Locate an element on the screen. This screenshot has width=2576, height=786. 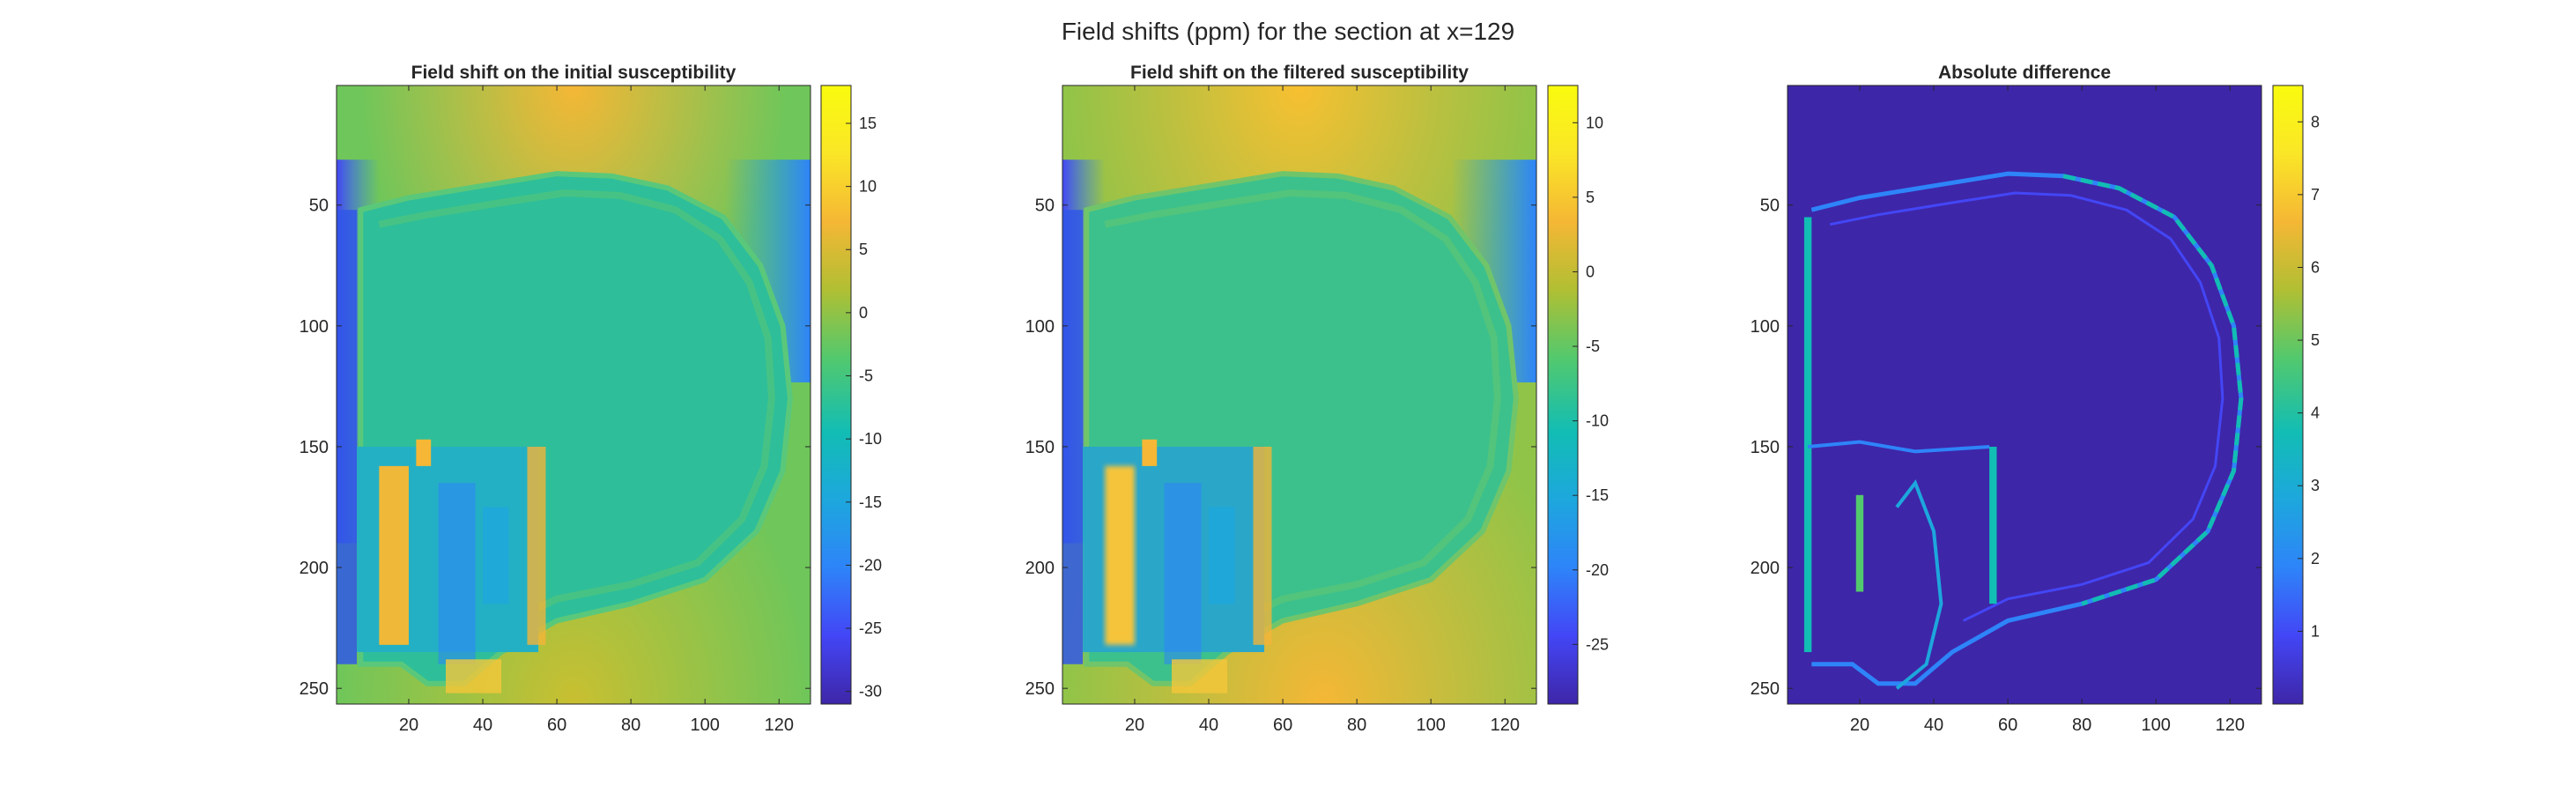
colorbar-tick-label: 2 is located at coordinates (2315, 558).